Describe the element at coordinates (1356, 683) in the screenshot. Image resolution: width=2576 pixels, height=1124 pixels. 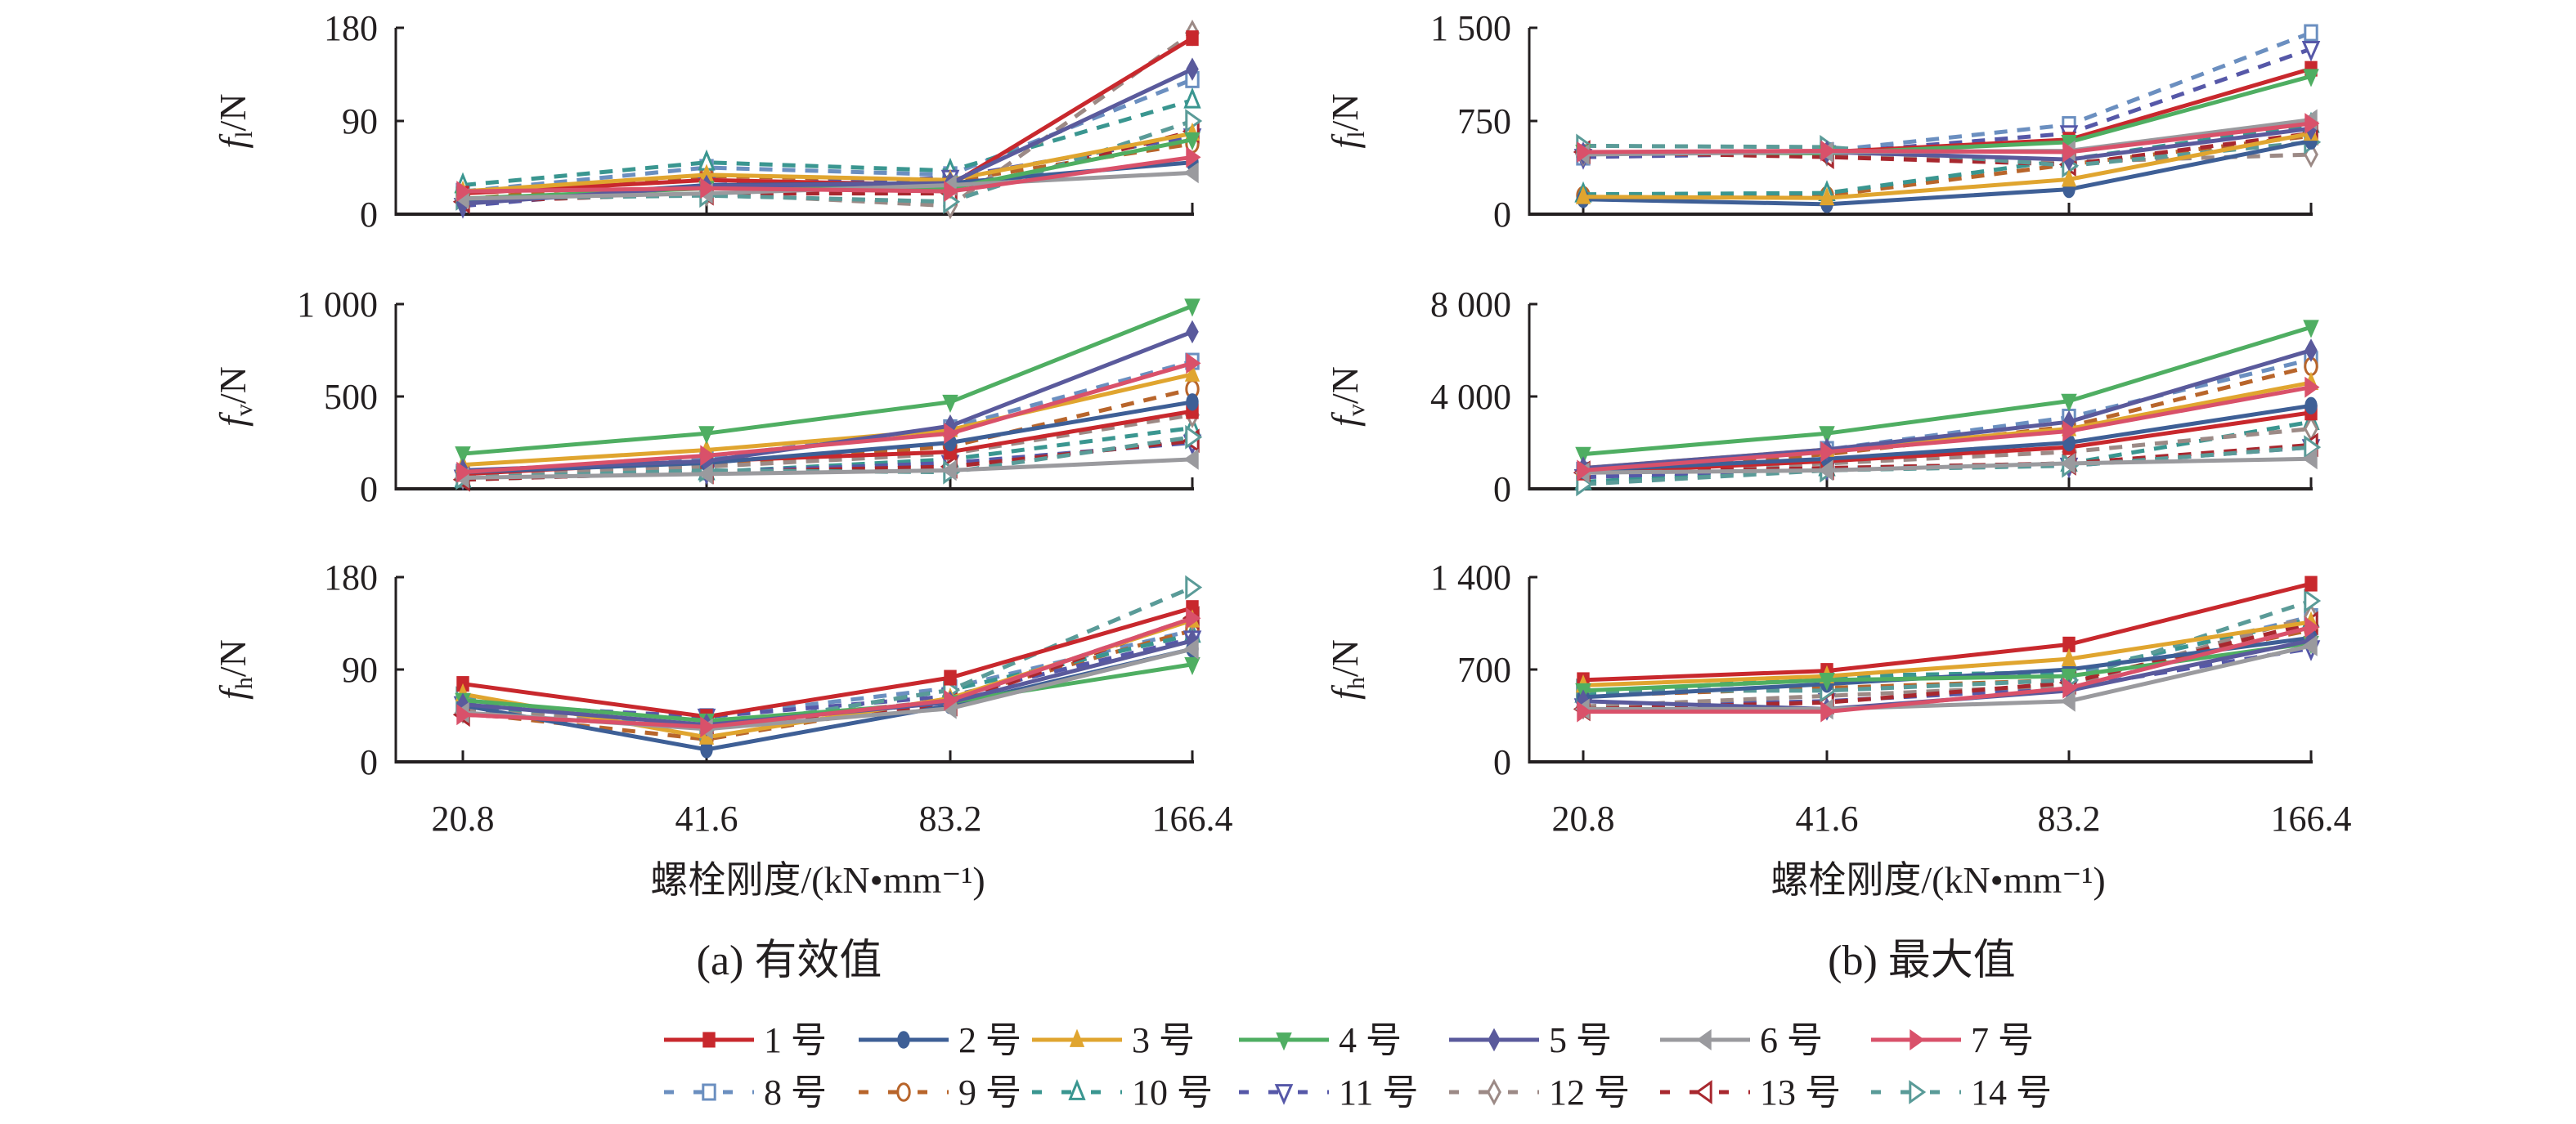
I see `y-axis-title-subscript: h` at that location.